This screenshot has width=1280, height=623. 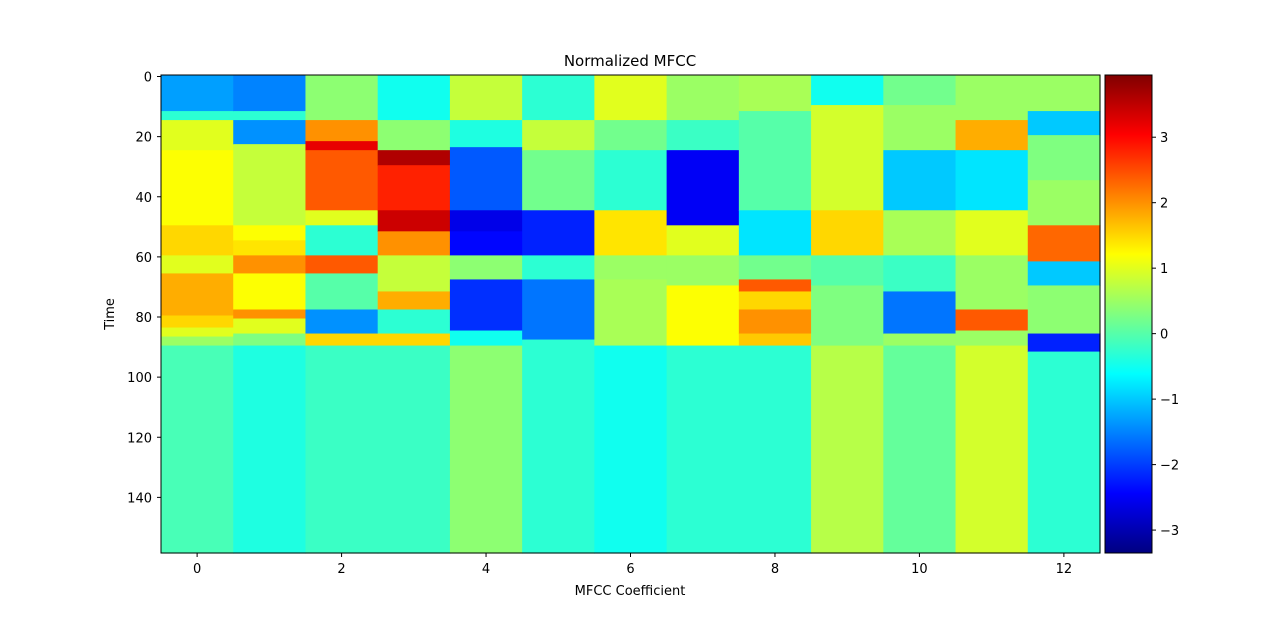 I want to click on y-tick-label: 20, so click(x=143, y=138).